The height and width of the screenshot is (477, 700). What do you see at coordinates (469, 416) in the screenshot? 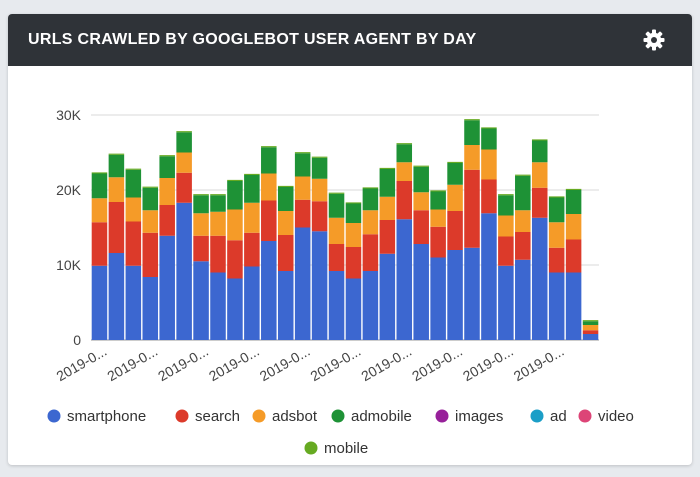
I see `legend-item-images: images` at bounding box center [469, 416].